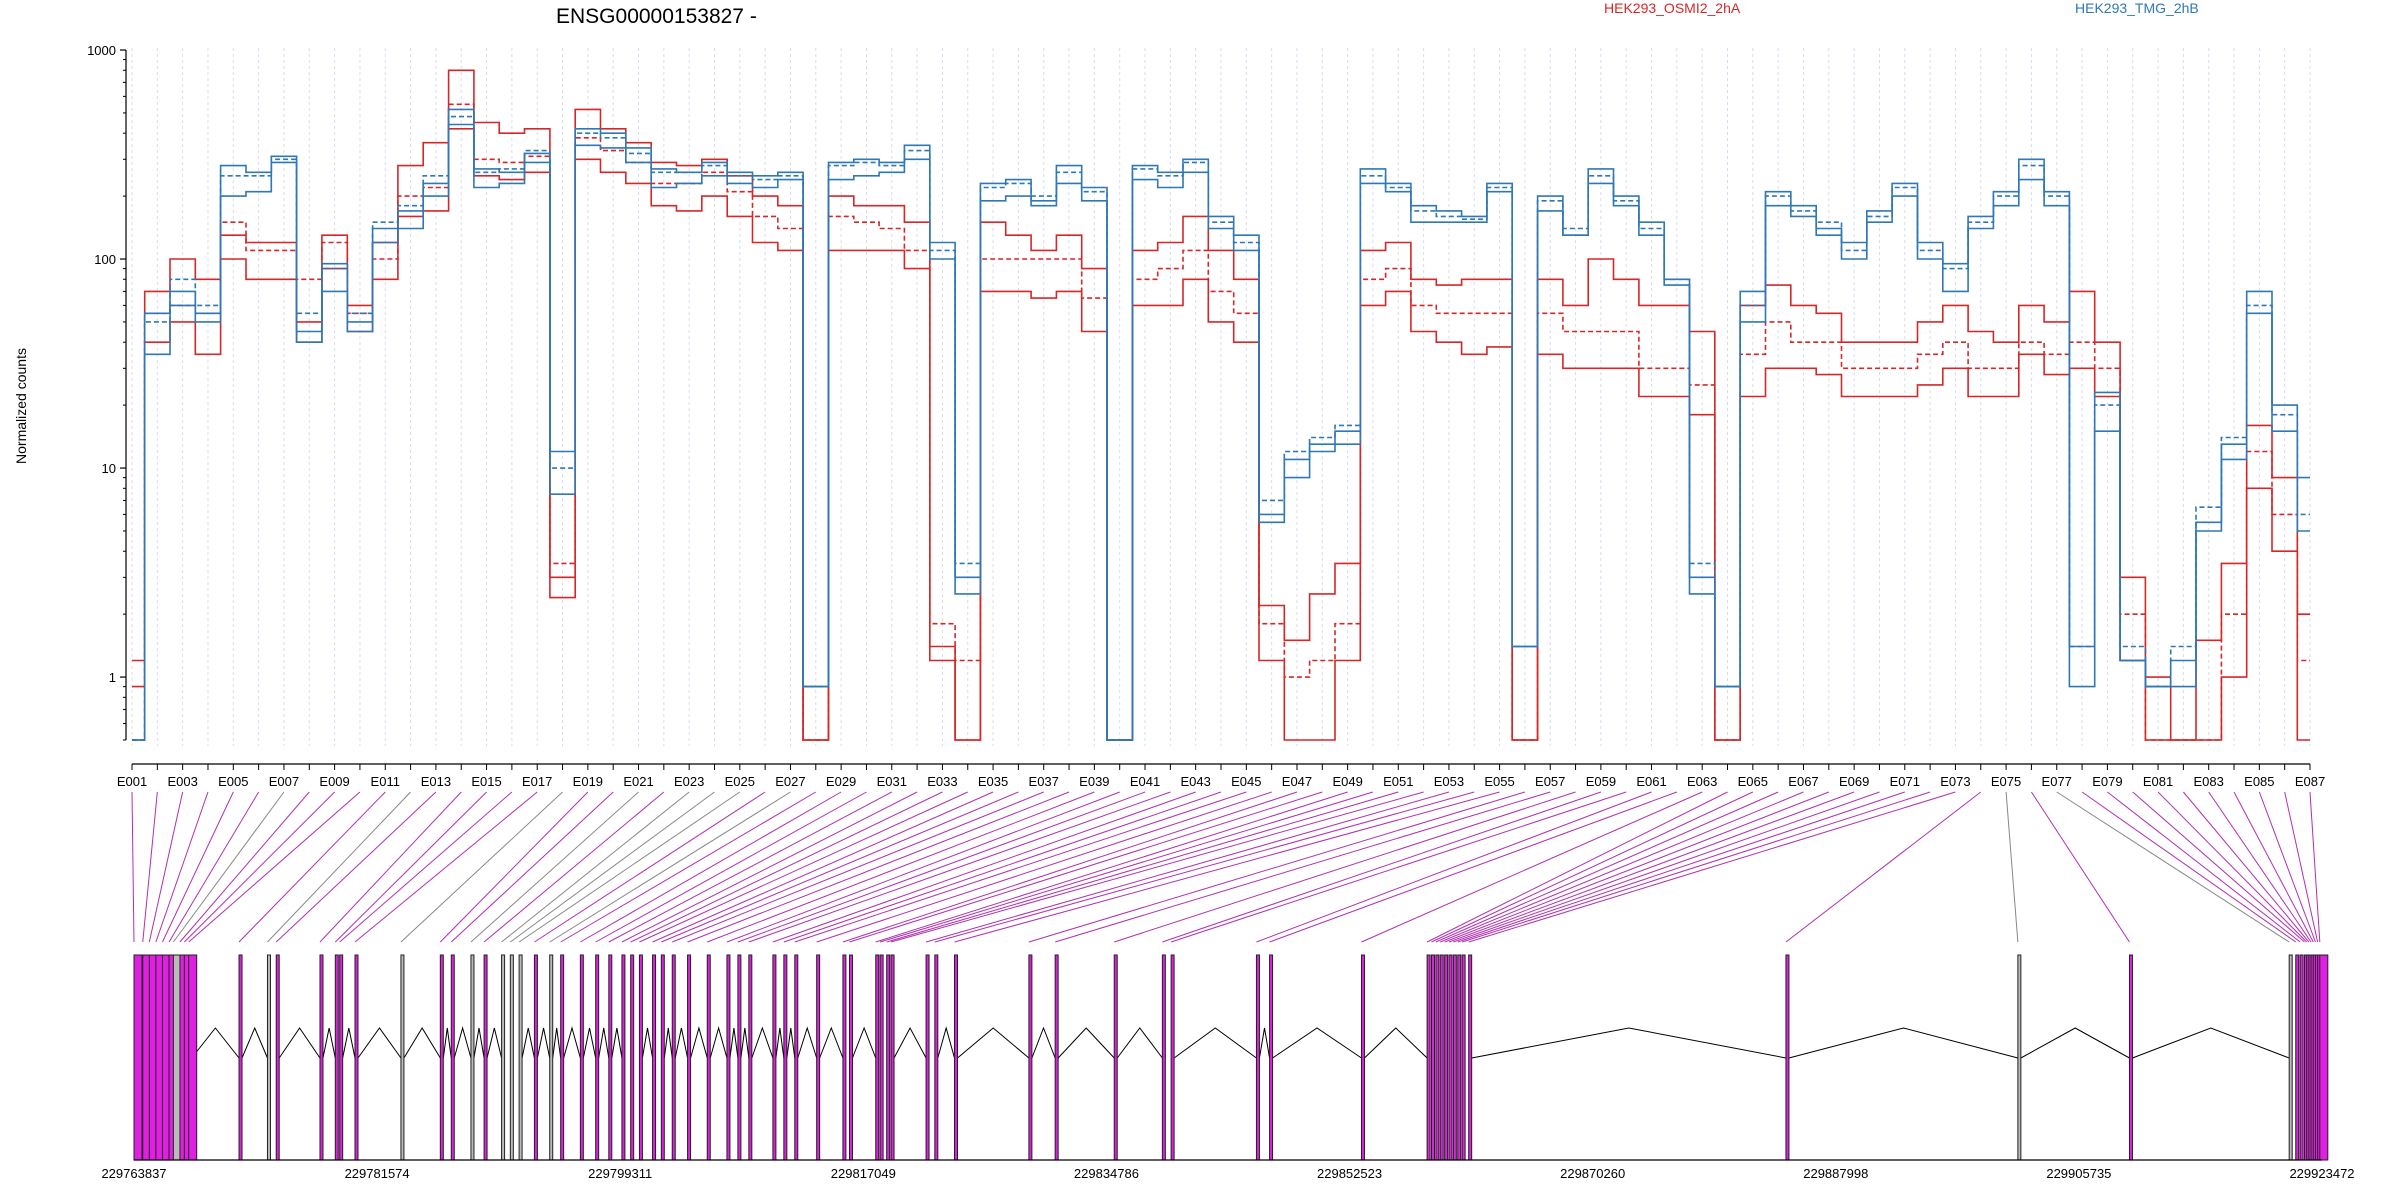 The width and height of the screenshot is (2400, 1200). Describe the element at coordinates (588, 781) in the screenshot. I see `exon-tick-label: E019` at that location.